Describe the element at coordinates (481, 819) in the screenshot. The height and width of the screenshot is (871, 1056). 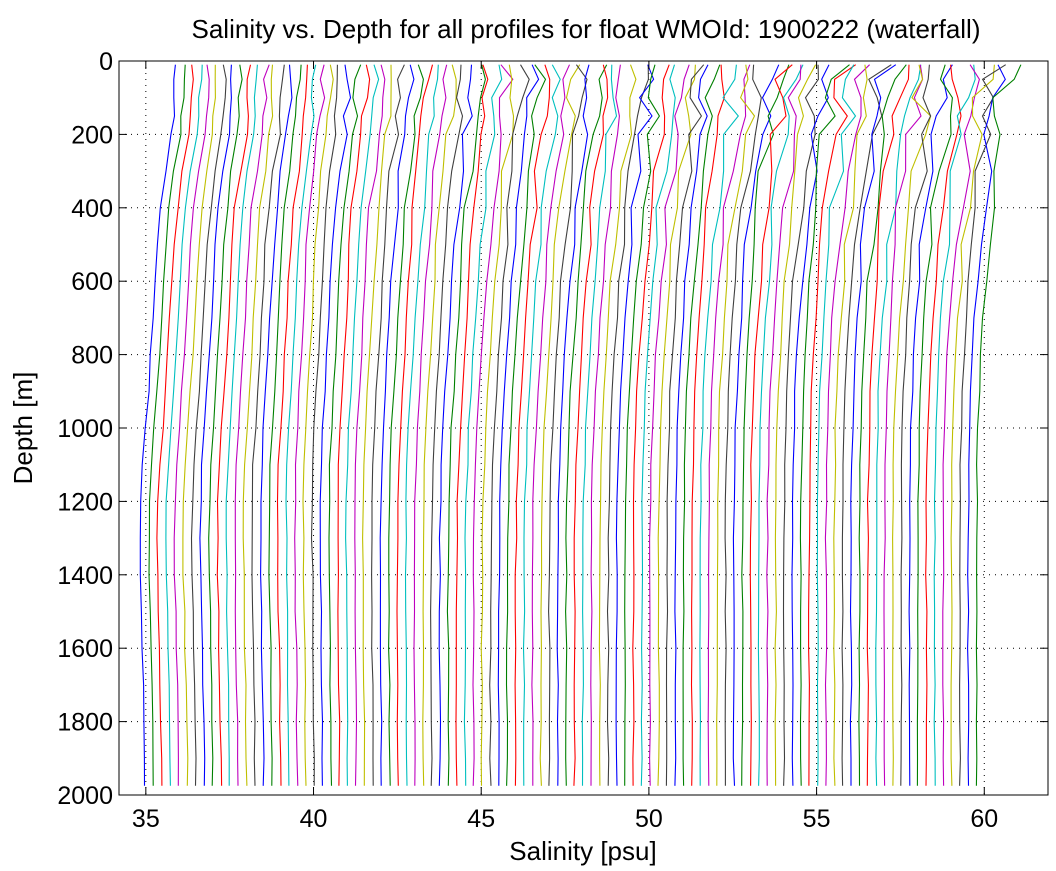
I see `x-tick-label: 45` at that location.